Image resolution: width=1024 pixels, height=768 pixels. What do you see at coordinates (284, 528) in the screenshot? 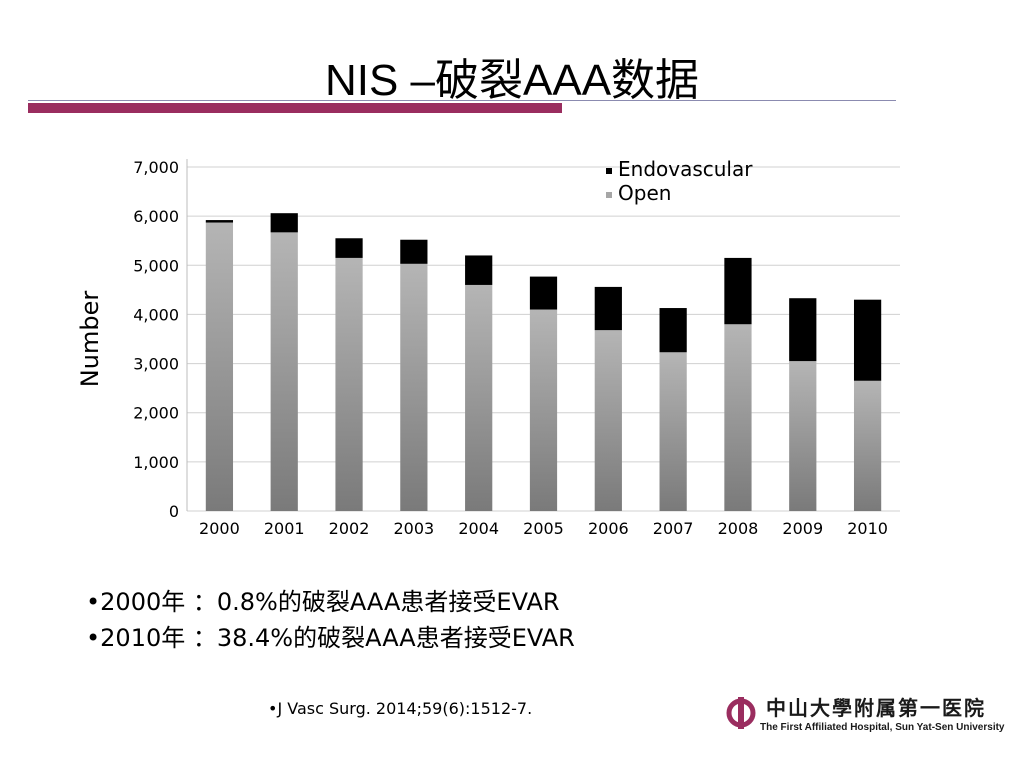
I see `x-tick-label: 2001` at bounding box center [284, 528].